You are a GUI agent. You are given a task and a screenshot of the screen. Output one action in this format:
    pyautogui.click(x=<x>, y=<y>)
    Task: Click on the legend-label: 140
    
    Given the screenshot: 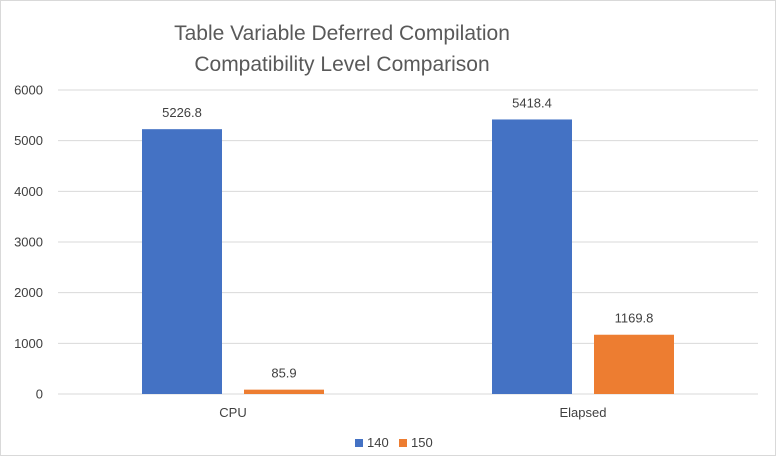 What is the action you would take?
    pyautogui.click(x=378, y=442)
    